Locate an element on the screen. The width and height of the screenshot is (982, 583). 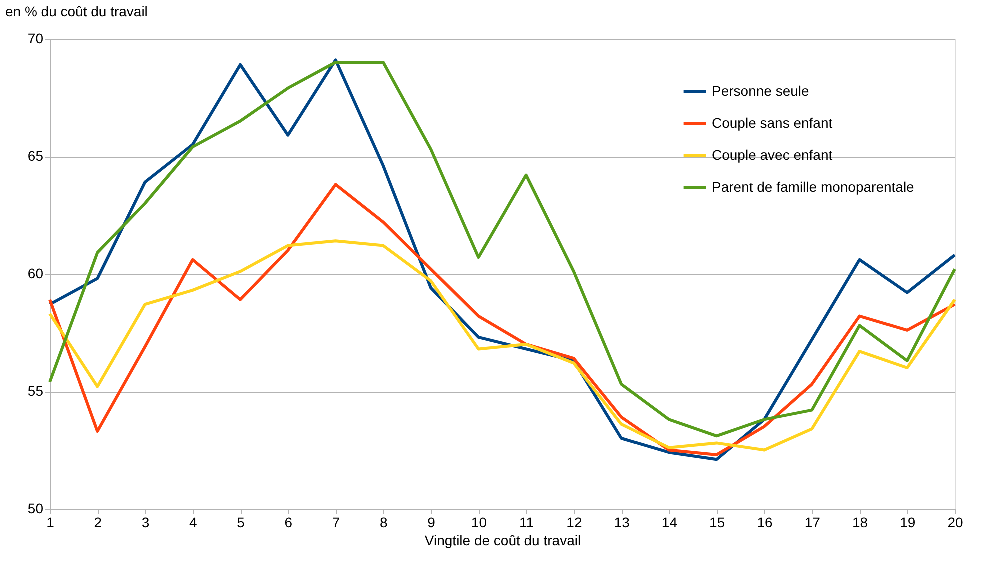
y-tick-label: 50 is located at coordinates (36, 508).